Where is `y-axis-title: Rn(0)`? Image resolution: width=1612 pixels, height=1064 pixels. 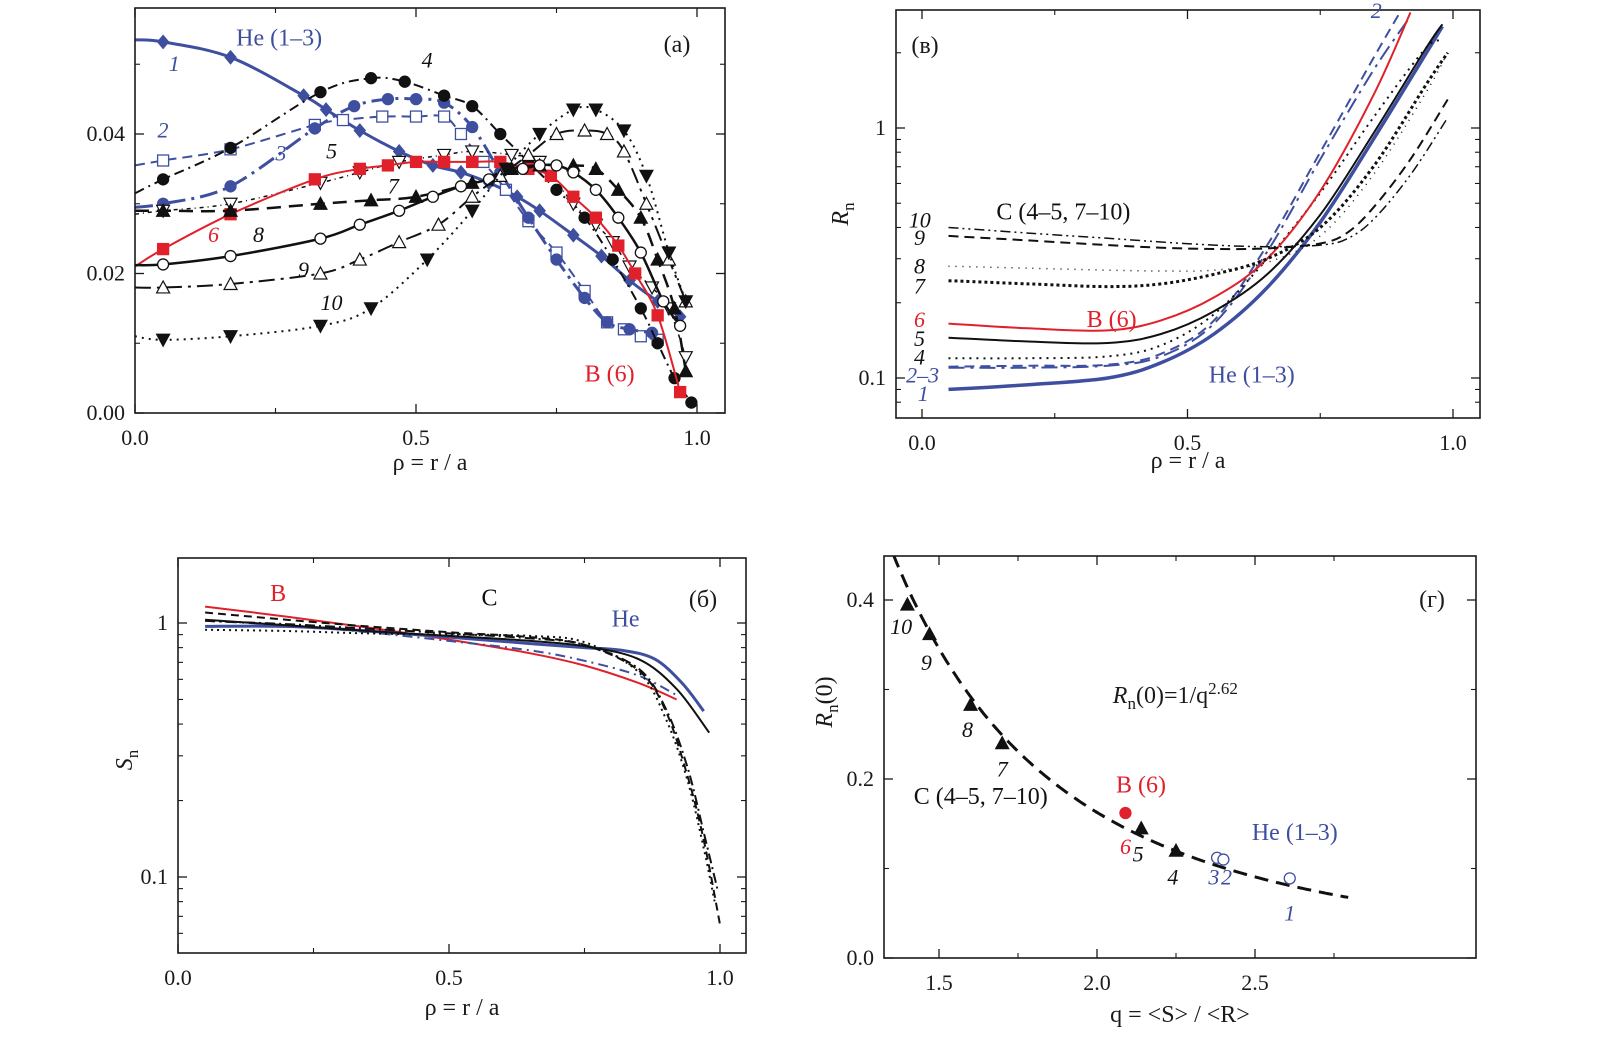
y-axis-title: Rn(0) is located at coordinates (827, 702).